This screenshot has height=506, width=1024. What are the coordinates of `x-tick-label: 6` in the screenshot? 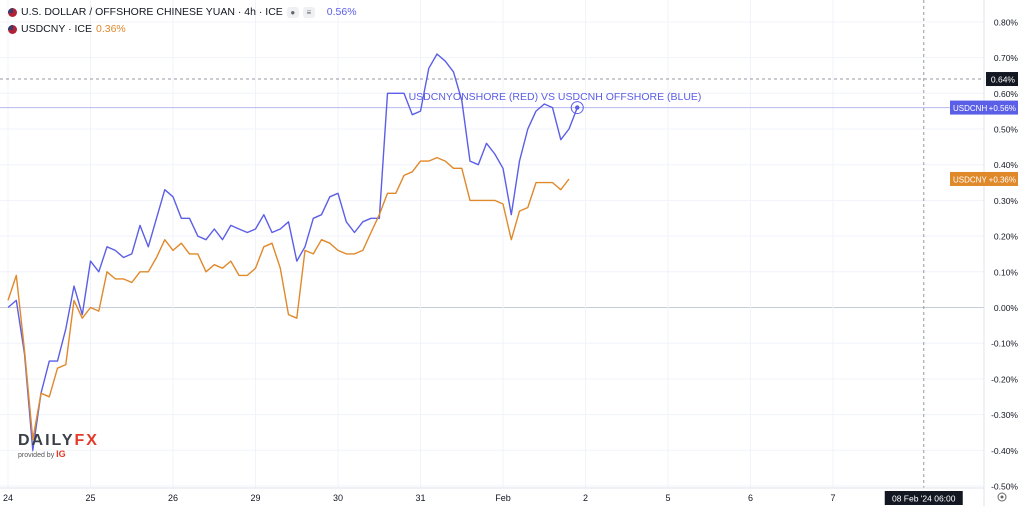 It's located at (750, 498).